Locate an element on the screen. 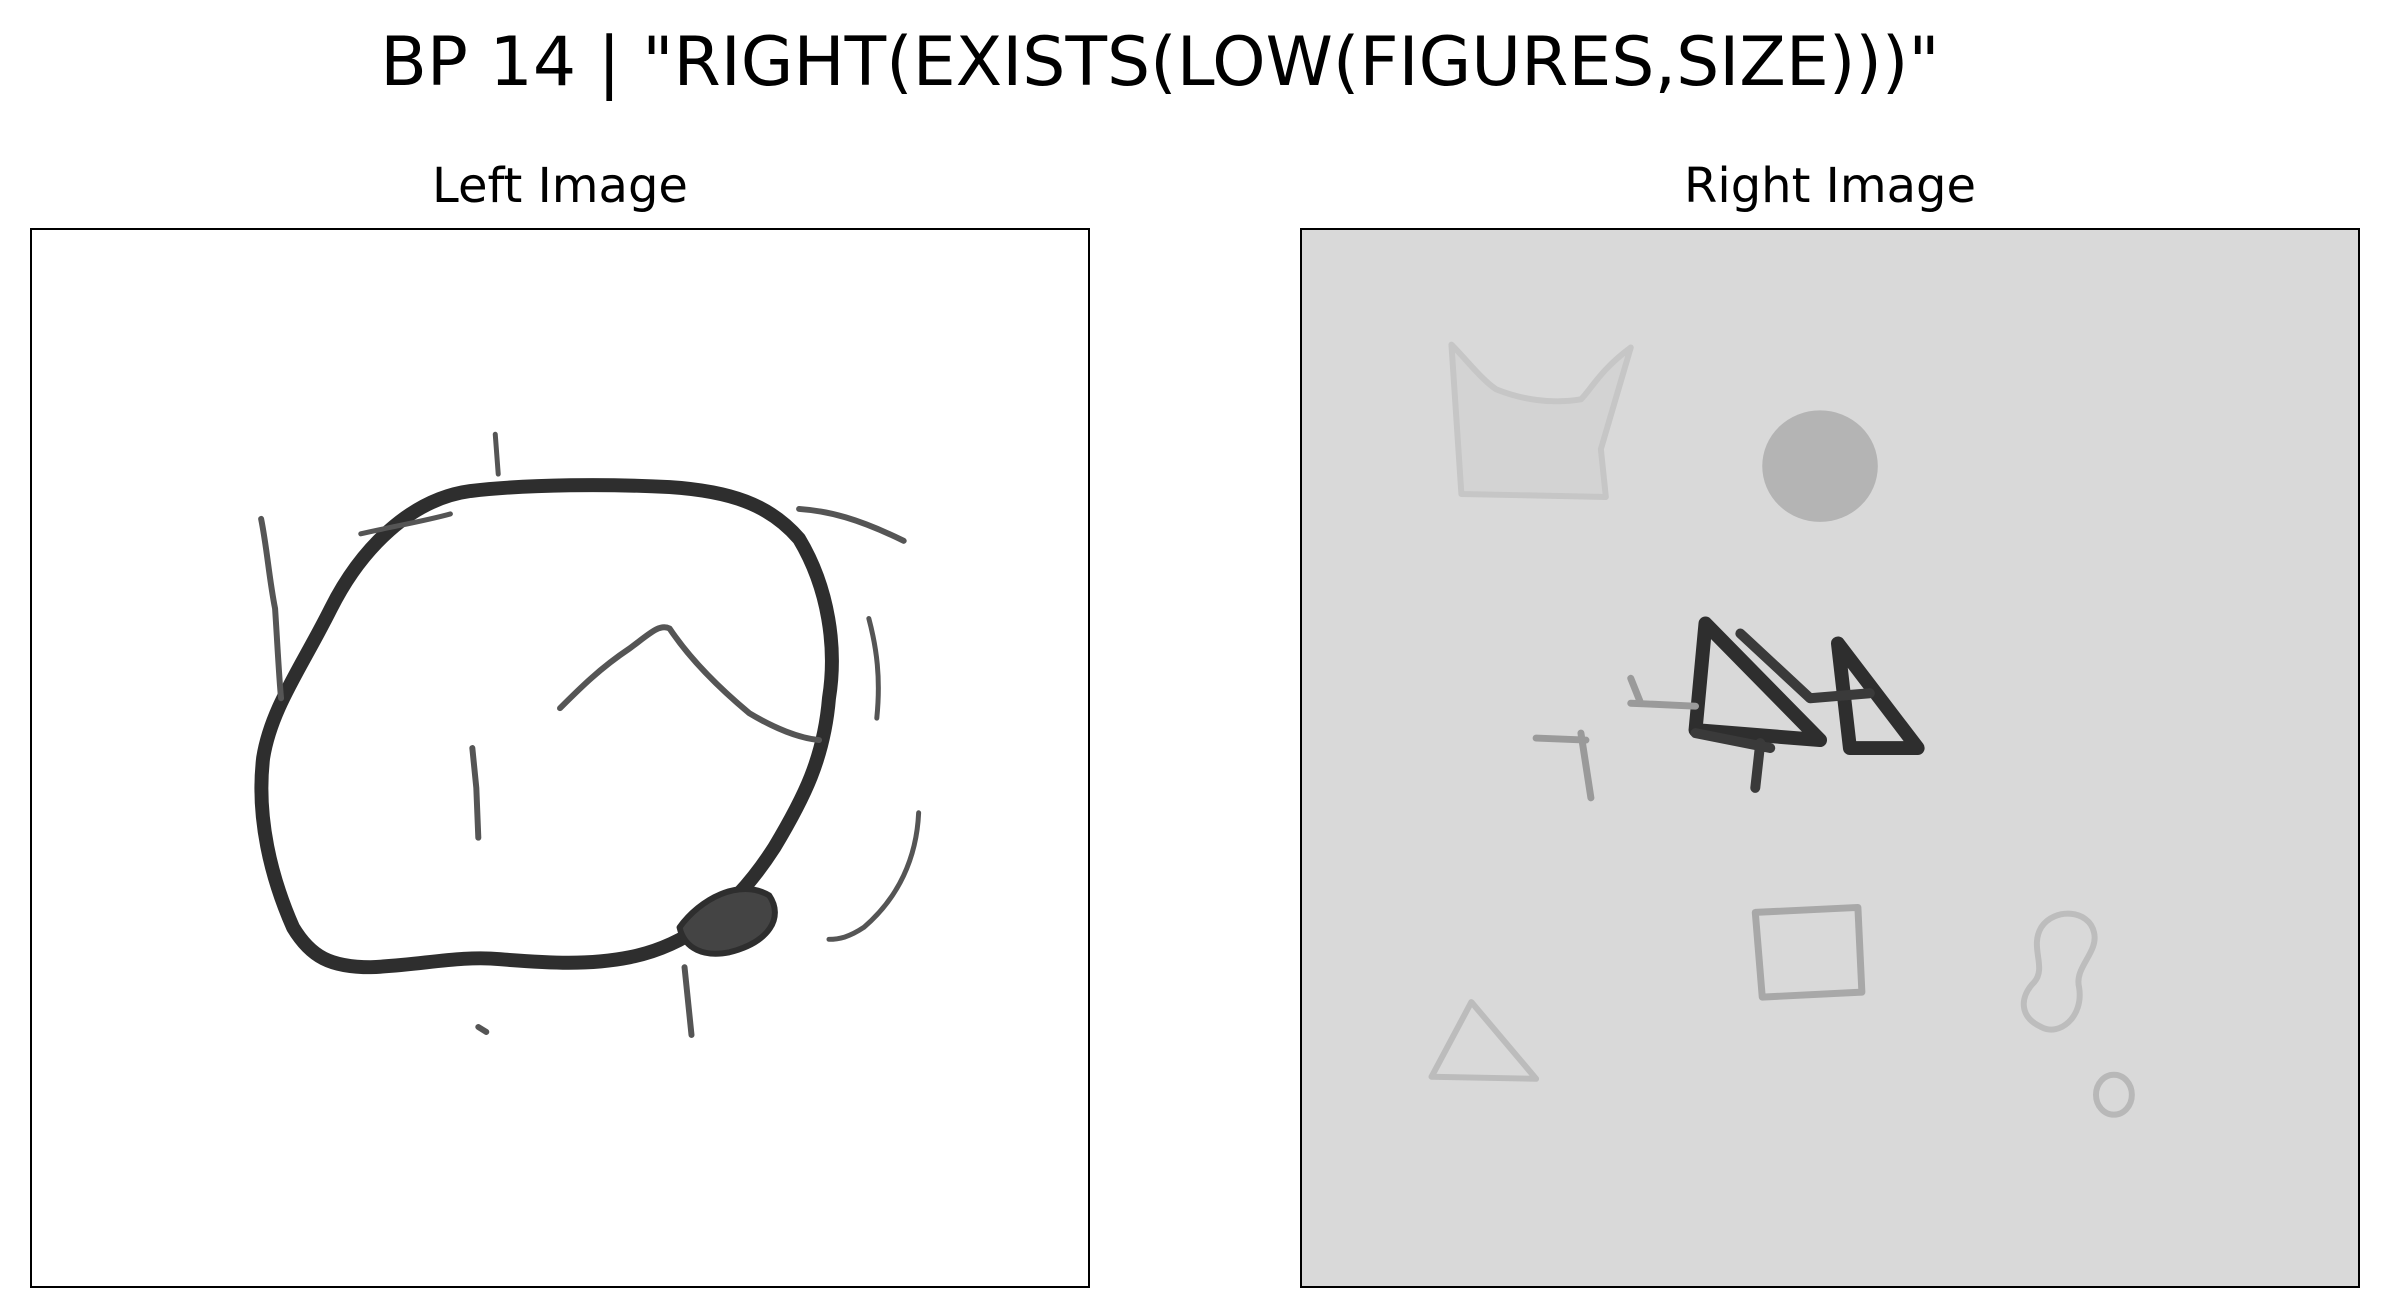  stray-stroke-left is located at coordinates (271, 608).